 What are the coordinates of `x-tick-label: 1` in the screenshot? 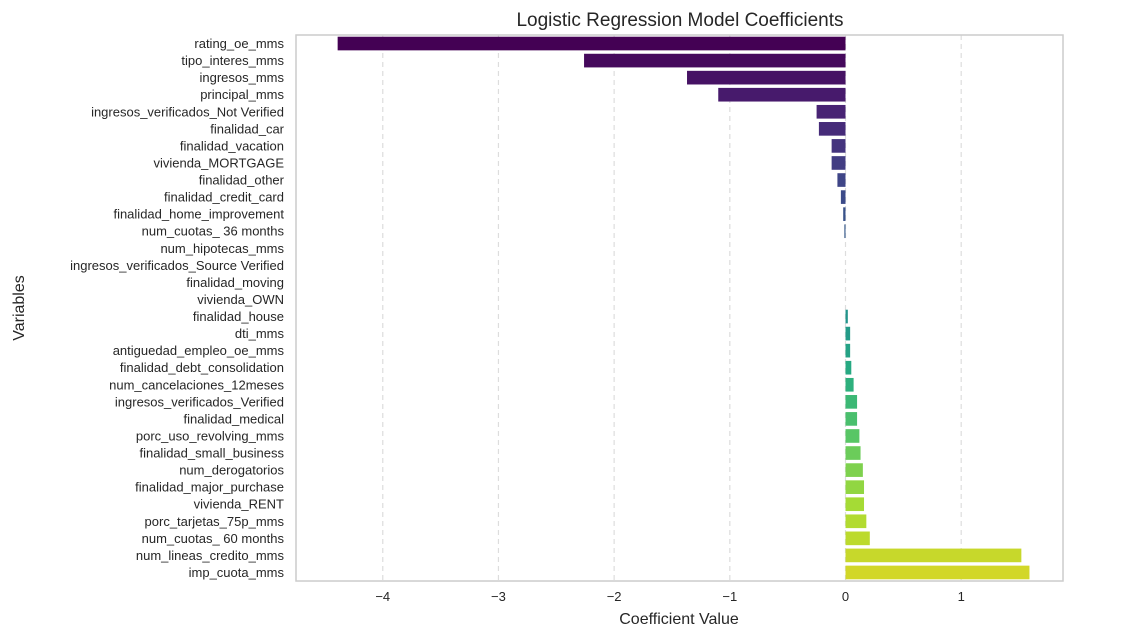 It's located at (961, 596).